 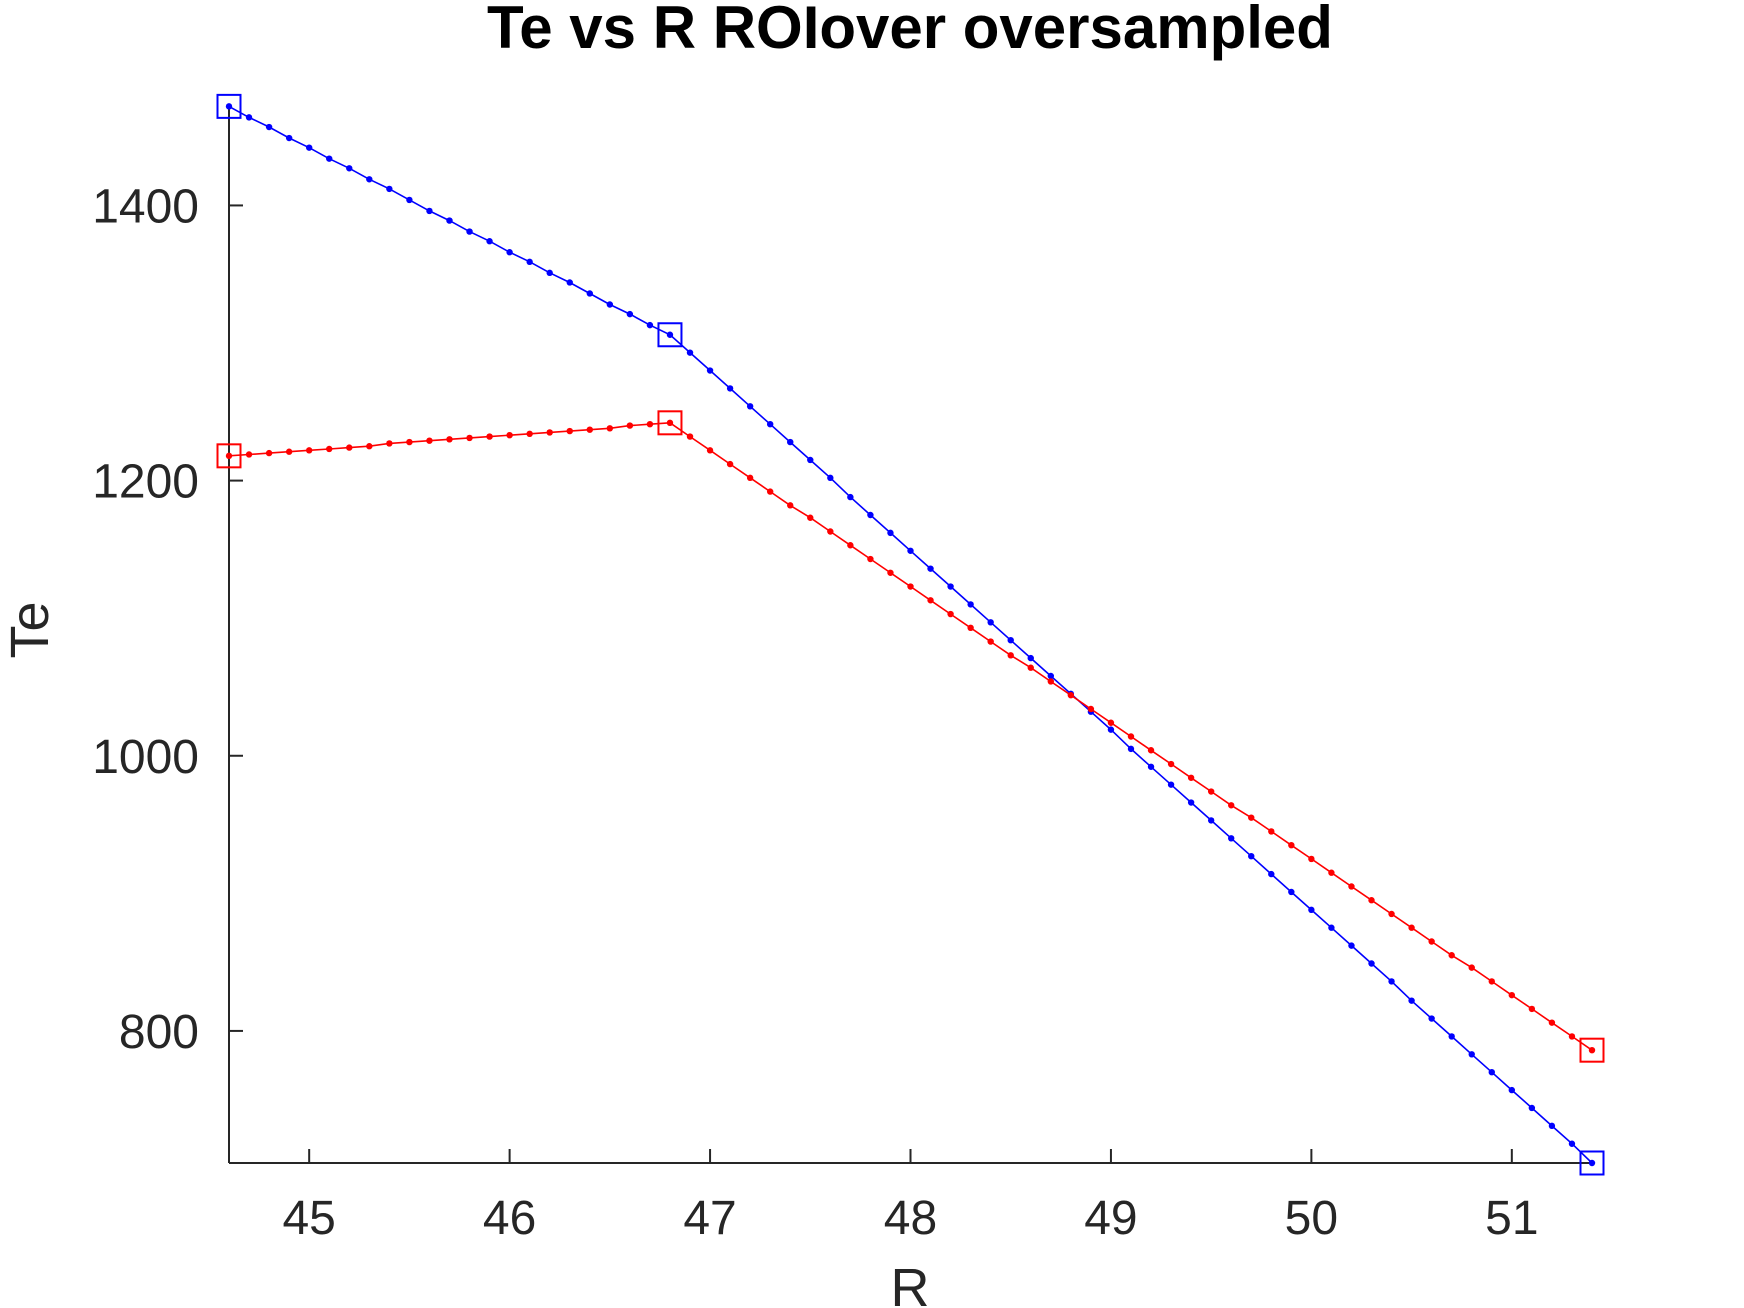 I want to click on x-tick-label: 46, so click(x=509, y=1218).